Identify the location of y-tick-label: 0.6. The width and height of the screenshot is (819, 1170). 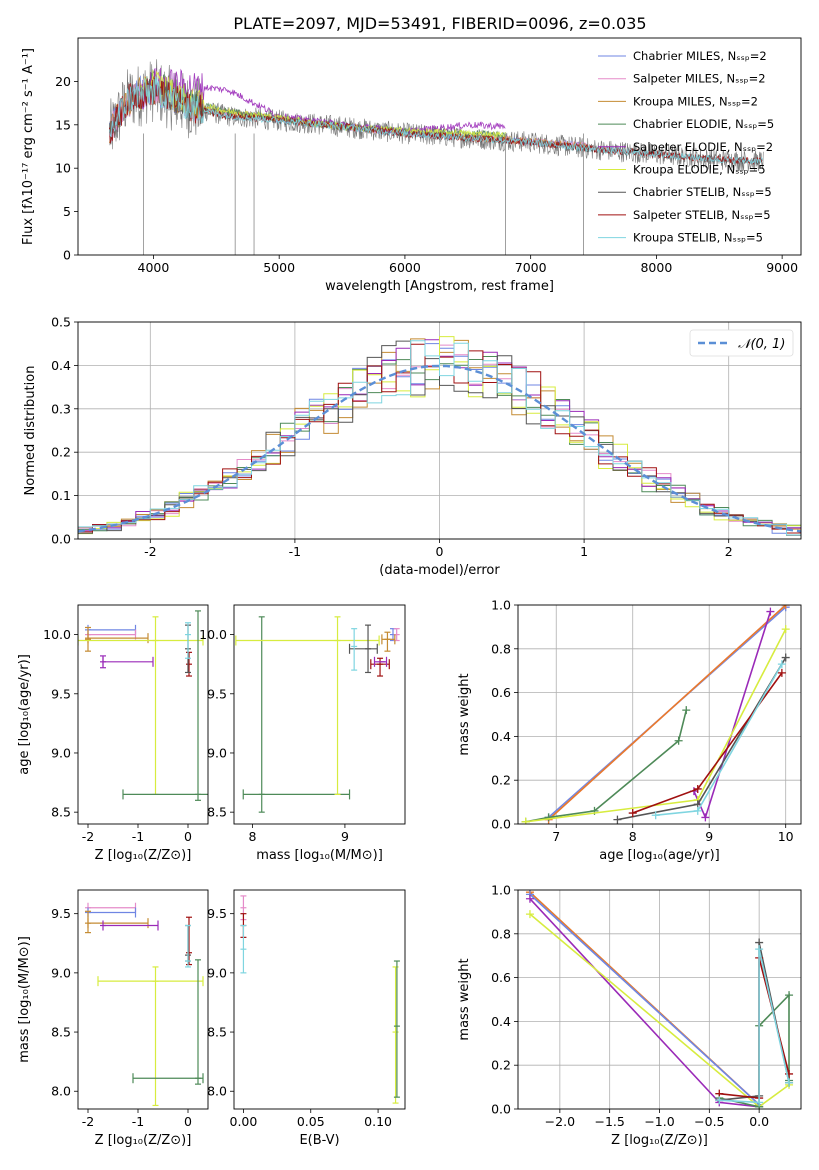
(501, 692).